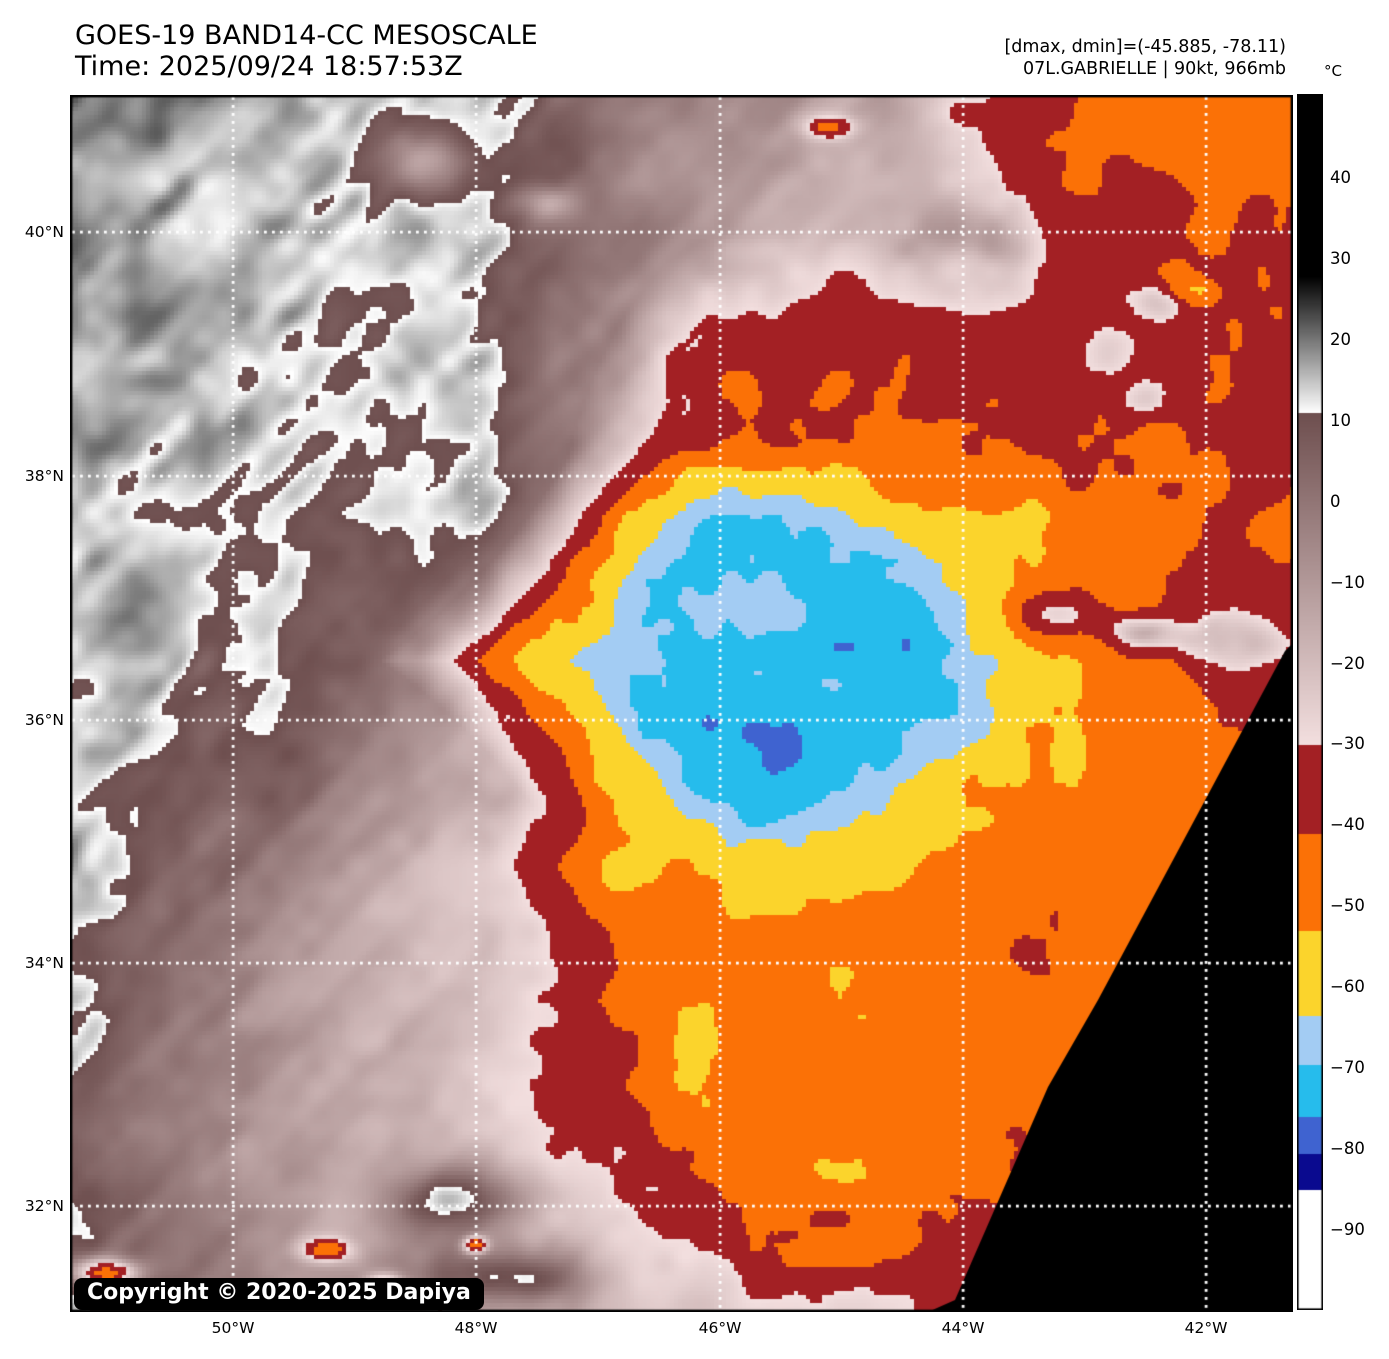 The image size is (1389, 1359). Describe the element at coordinates (1347, 825) in the screenshot. I see `colorbar-tick-label: −40` at that location.